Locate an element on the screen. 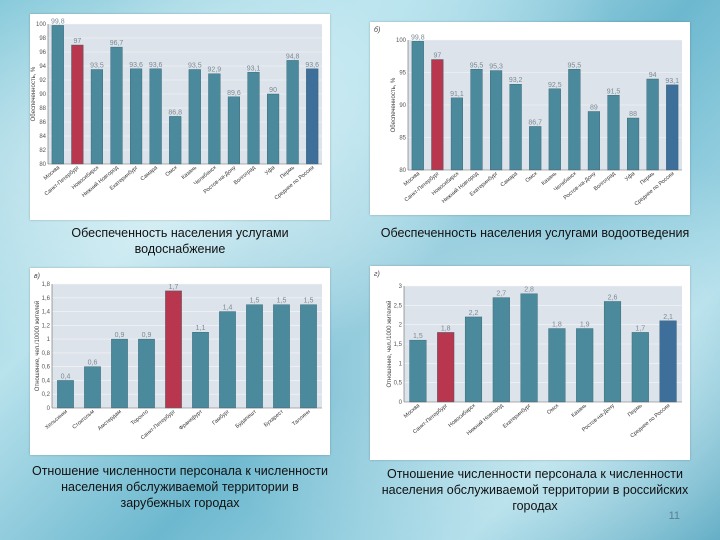 The width and height of the screenshot is (720, 540). bar-value-label: 94 is located at coordinates (653, 75).